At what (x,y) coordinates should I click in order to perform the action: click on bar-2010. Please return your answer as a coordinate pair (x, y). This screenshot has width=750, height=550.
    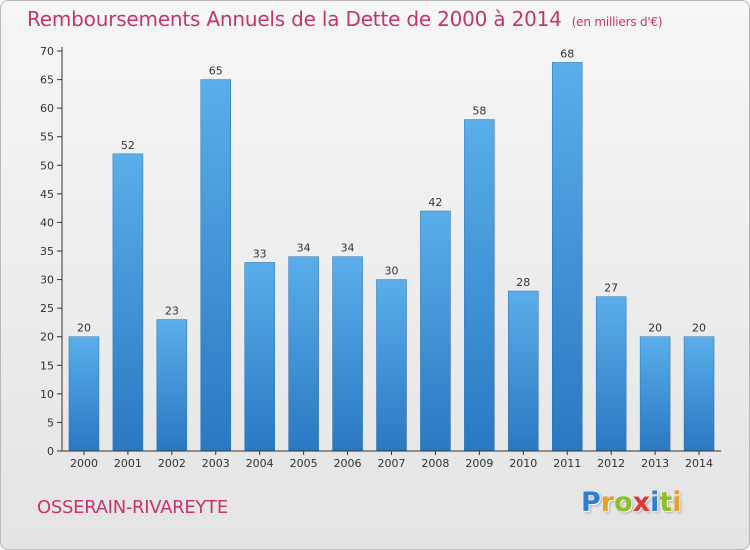
    Looking at the image, I should click on (523, 371).